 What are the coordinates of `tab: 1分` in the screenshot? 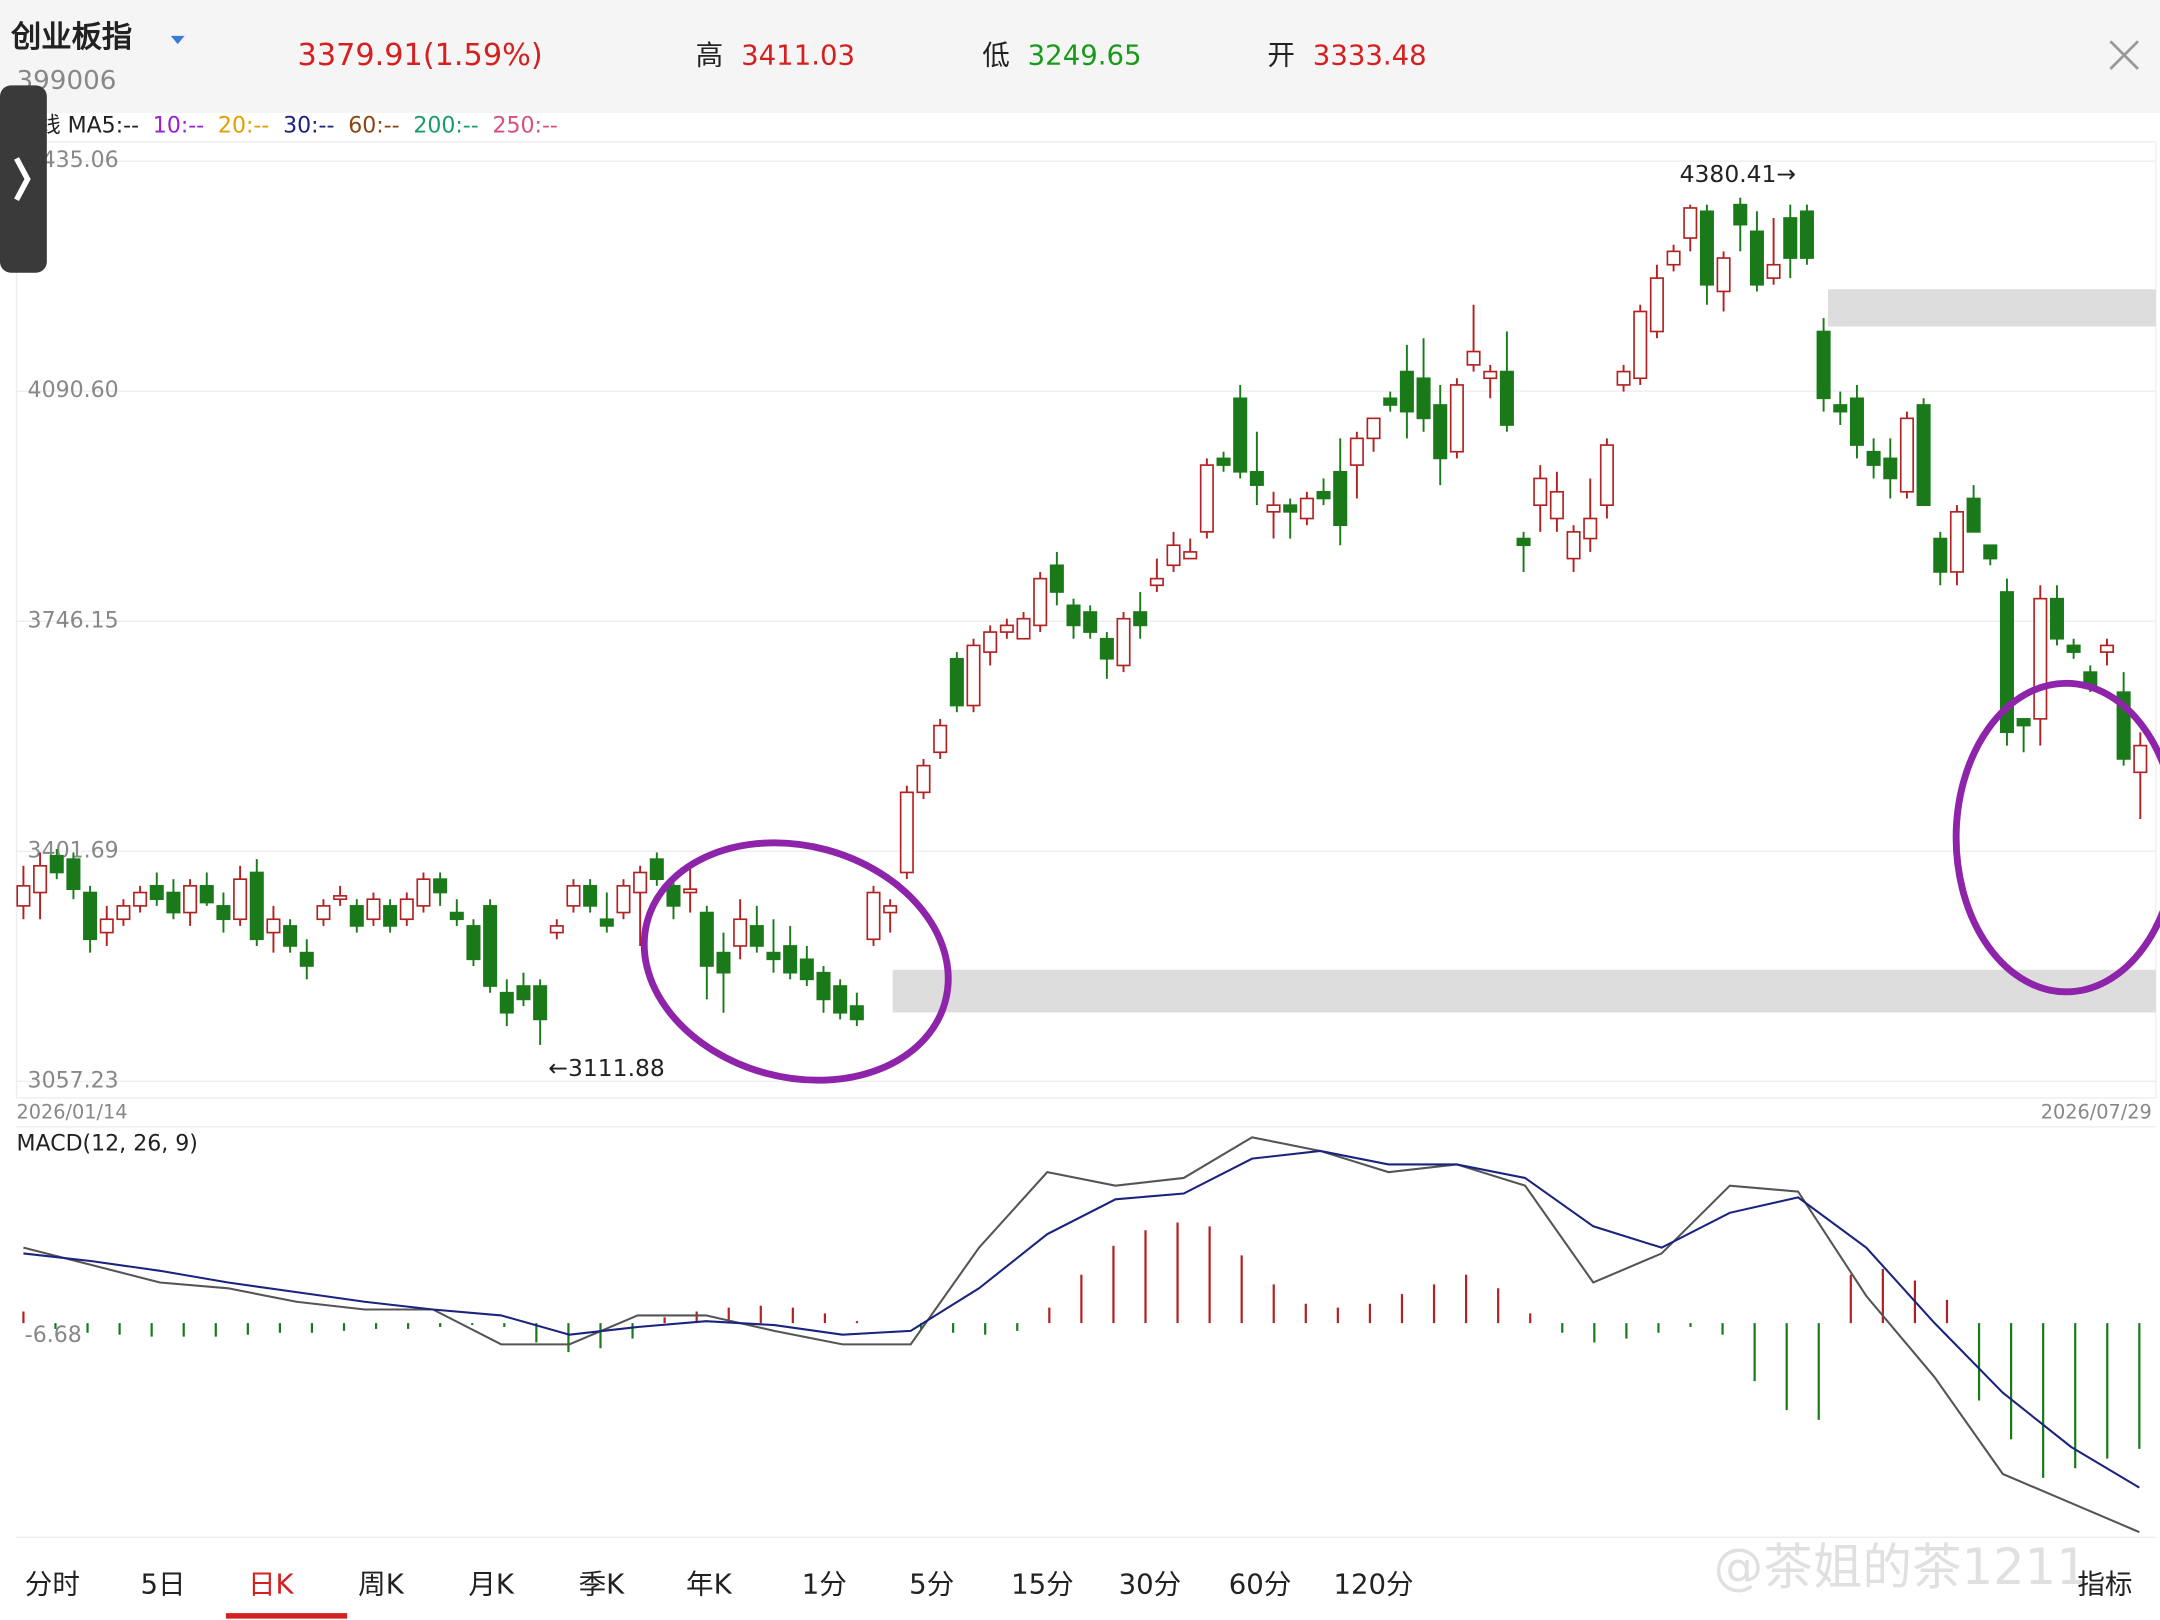 It's located at (824, 1585).